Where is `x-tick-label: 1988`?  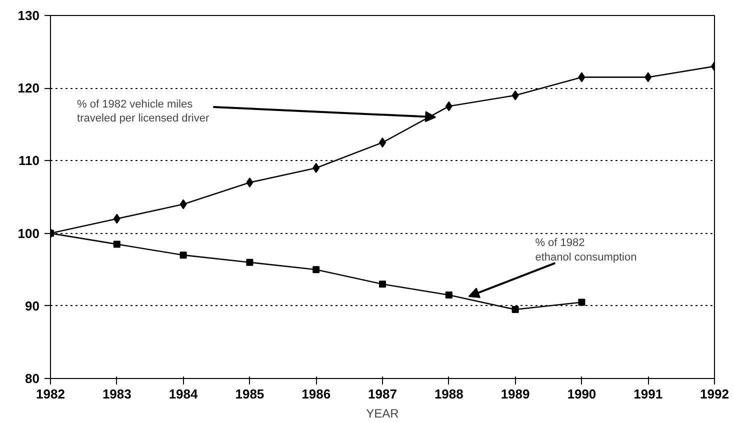 x-tick-label: 1988 is located at coordinates (449, 394).